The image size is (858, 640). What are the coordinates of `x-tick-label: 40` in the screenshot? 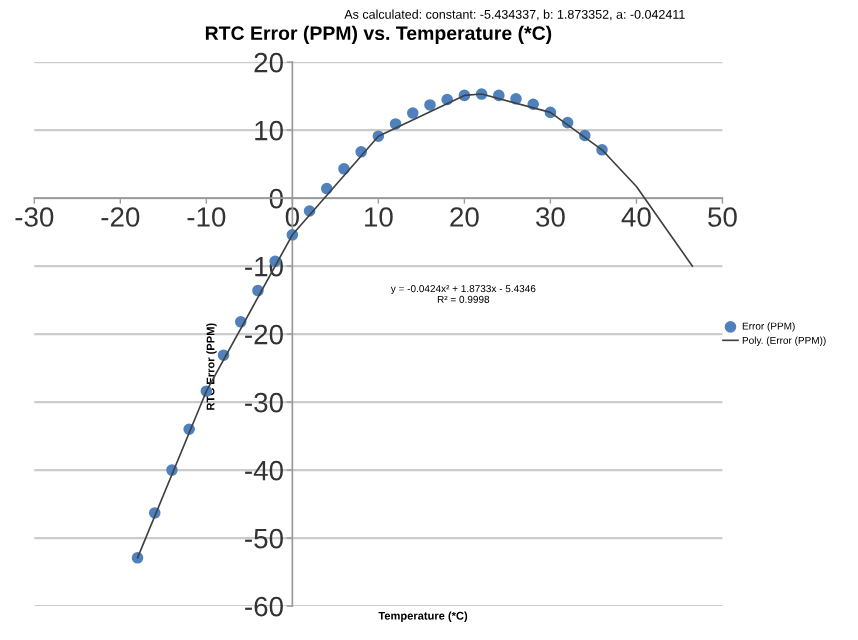 It's located at (636, 217).